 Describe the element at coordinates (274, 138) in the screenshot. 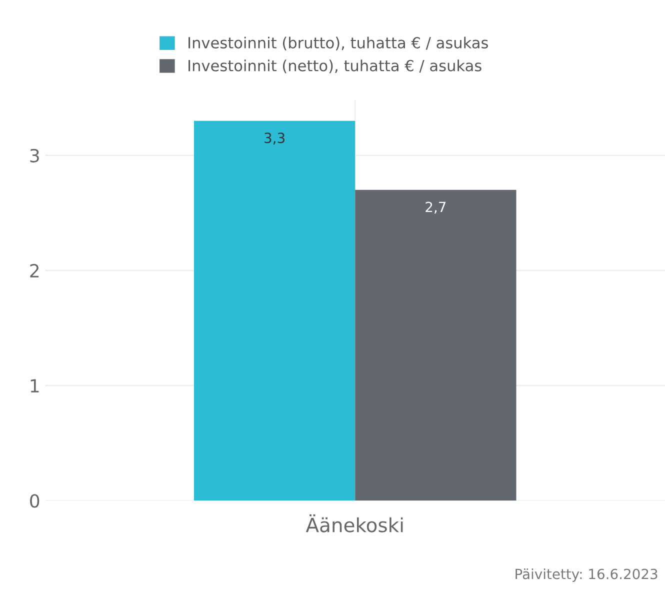

I see `data-label: 3,3` at that location.